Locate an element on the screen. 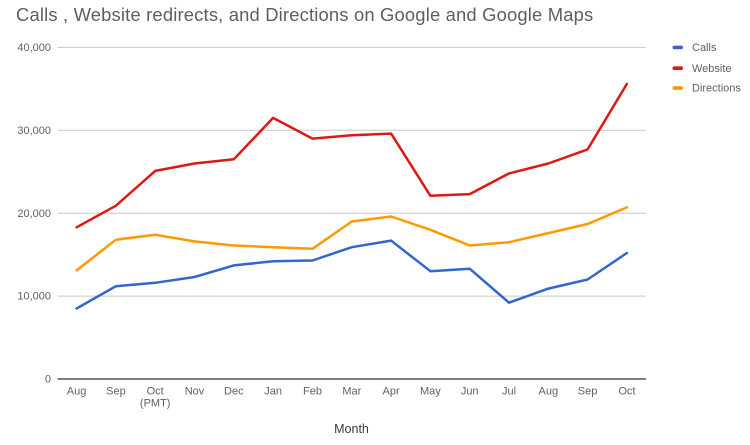 Image resolution: width=750 pixels, height=445 pixels. svg-text: Dec is located at coordinates (234, 392).